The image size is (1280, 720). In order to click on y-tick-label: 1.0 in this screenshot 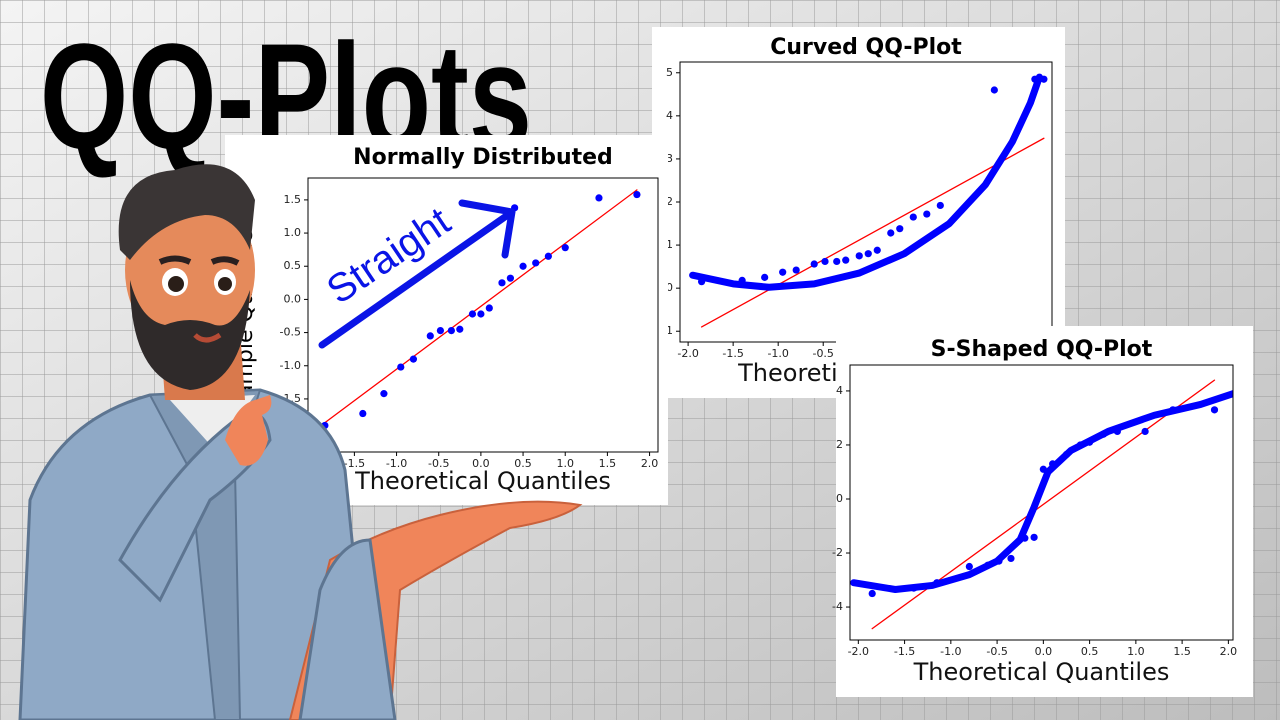, I will do `click(293, 232)`.